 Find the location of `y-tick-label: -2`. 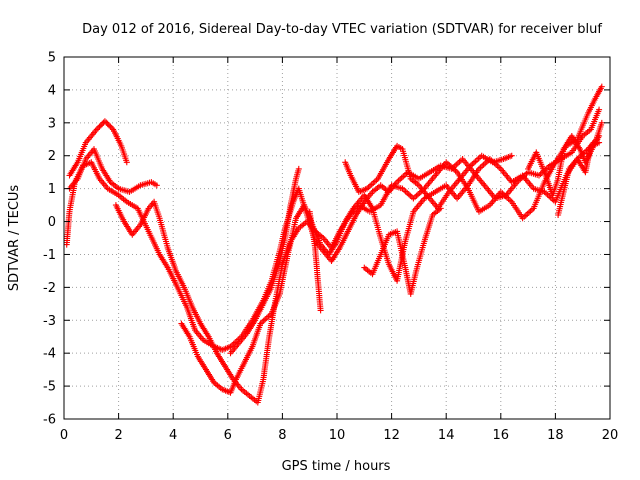

y-tick-label: -2 is located at coordinates (49, 288).